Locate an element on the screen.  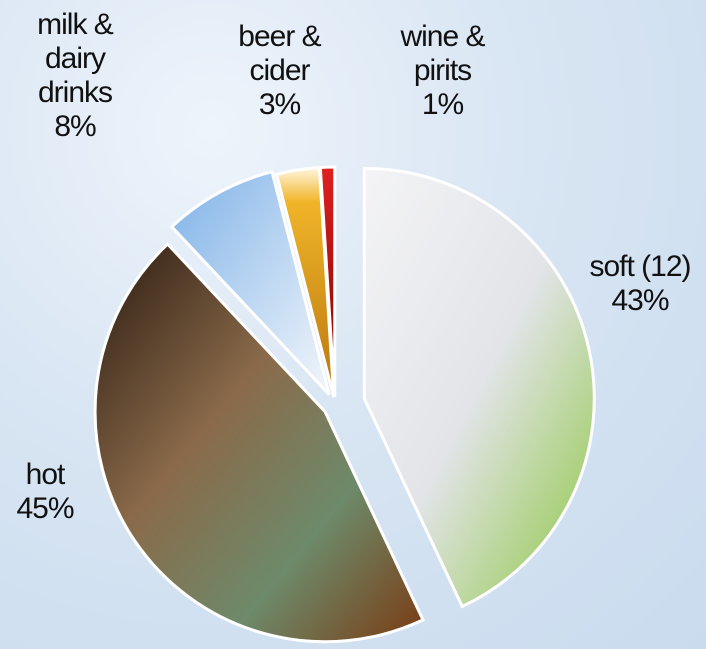
category-label: hot is located at coordinates (45, 474).